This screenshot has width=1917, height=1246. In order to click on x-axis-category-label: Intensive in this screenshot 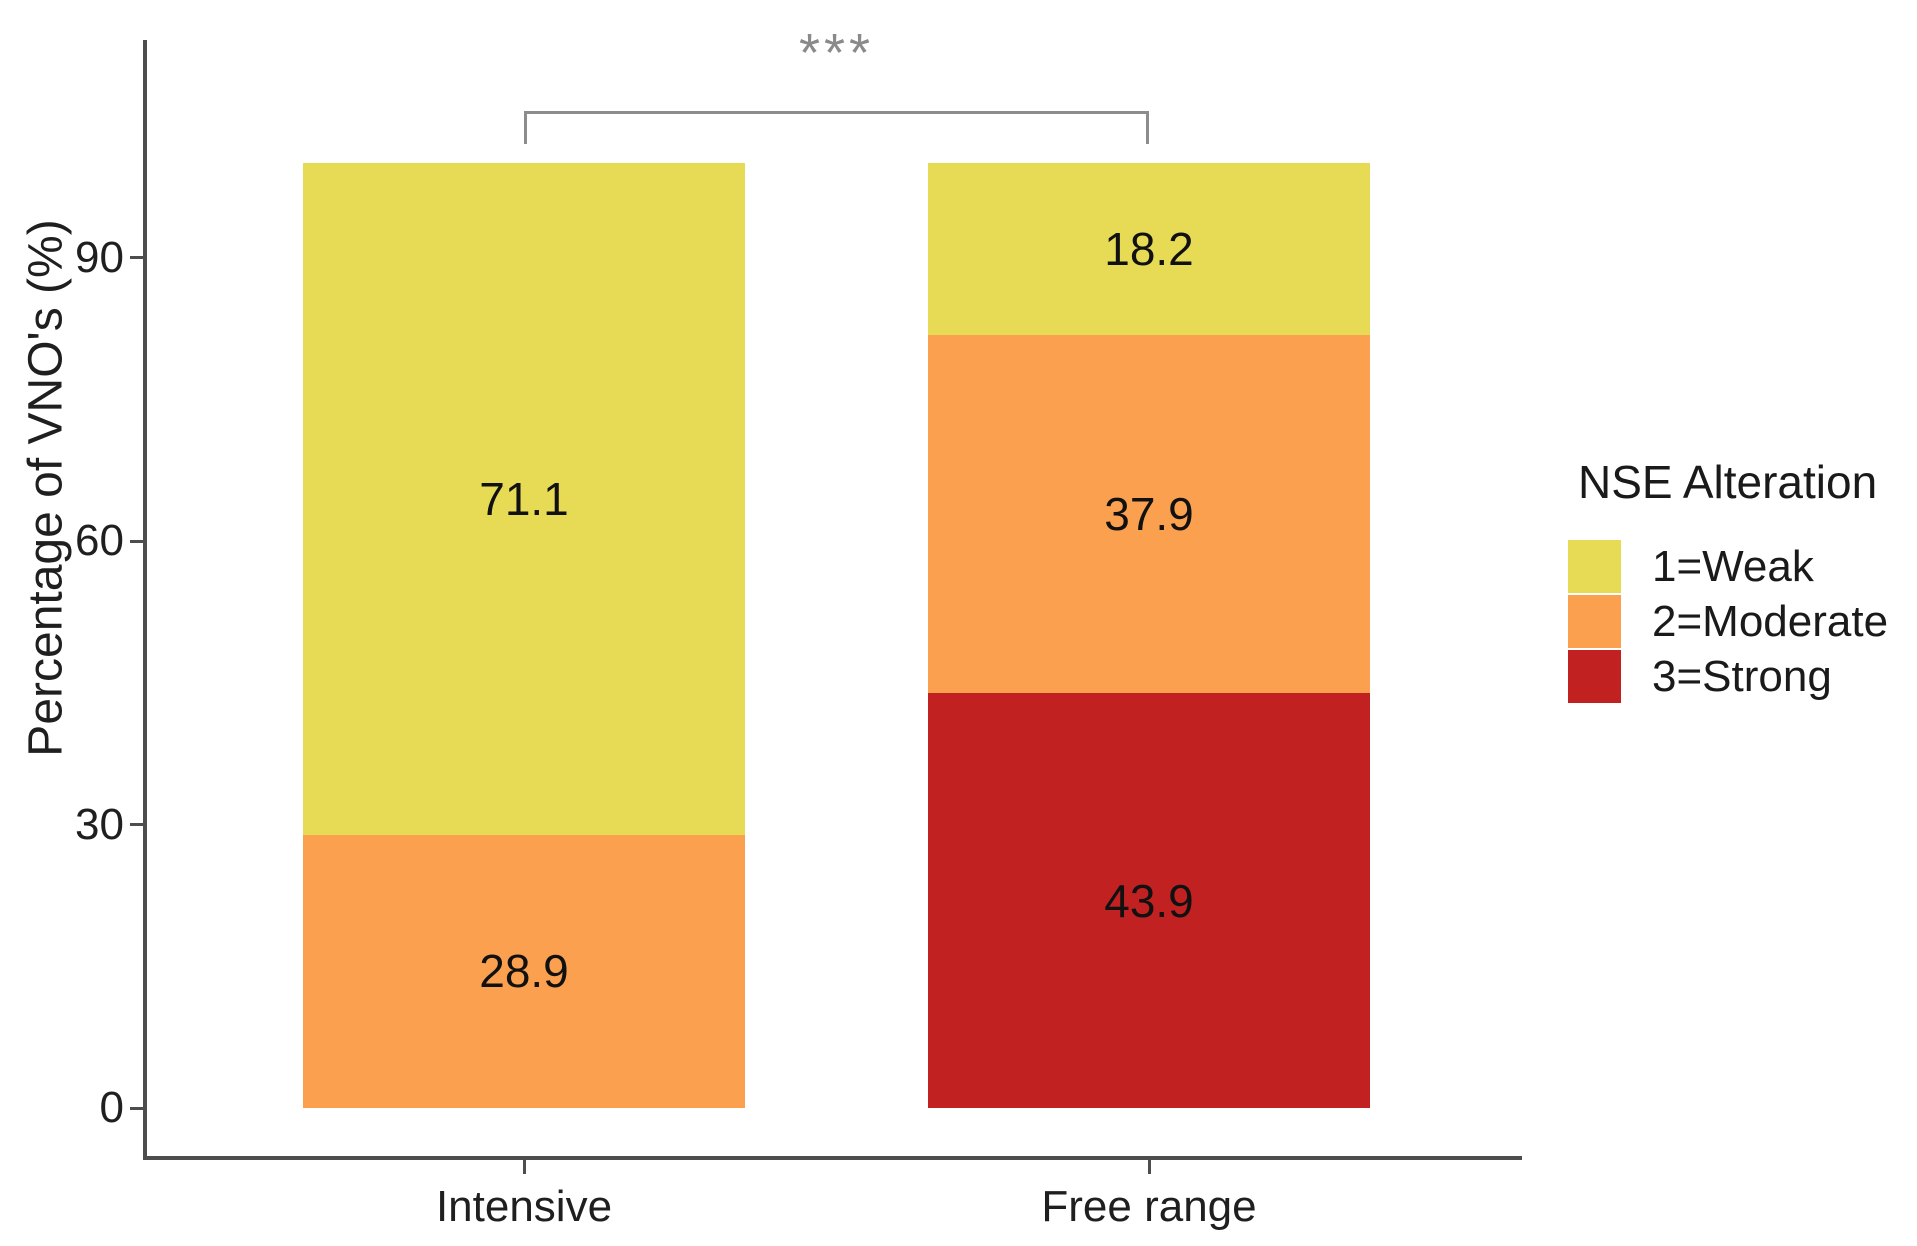, I will do `click(524, 1206)`.